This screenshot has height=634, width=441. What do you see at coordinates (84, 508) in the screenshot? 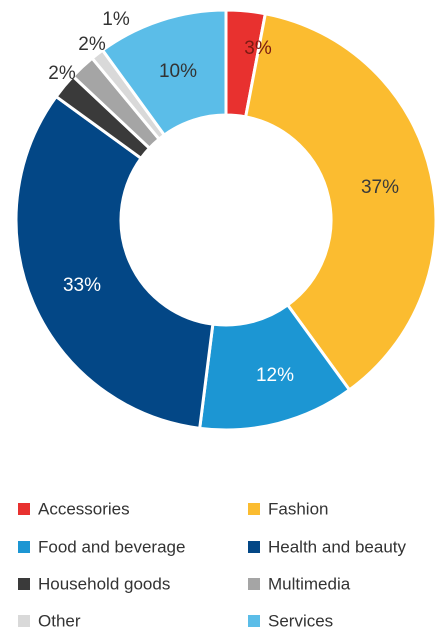
I see `legend-label-accessories: Accessories` at bounding box center [84, 508].